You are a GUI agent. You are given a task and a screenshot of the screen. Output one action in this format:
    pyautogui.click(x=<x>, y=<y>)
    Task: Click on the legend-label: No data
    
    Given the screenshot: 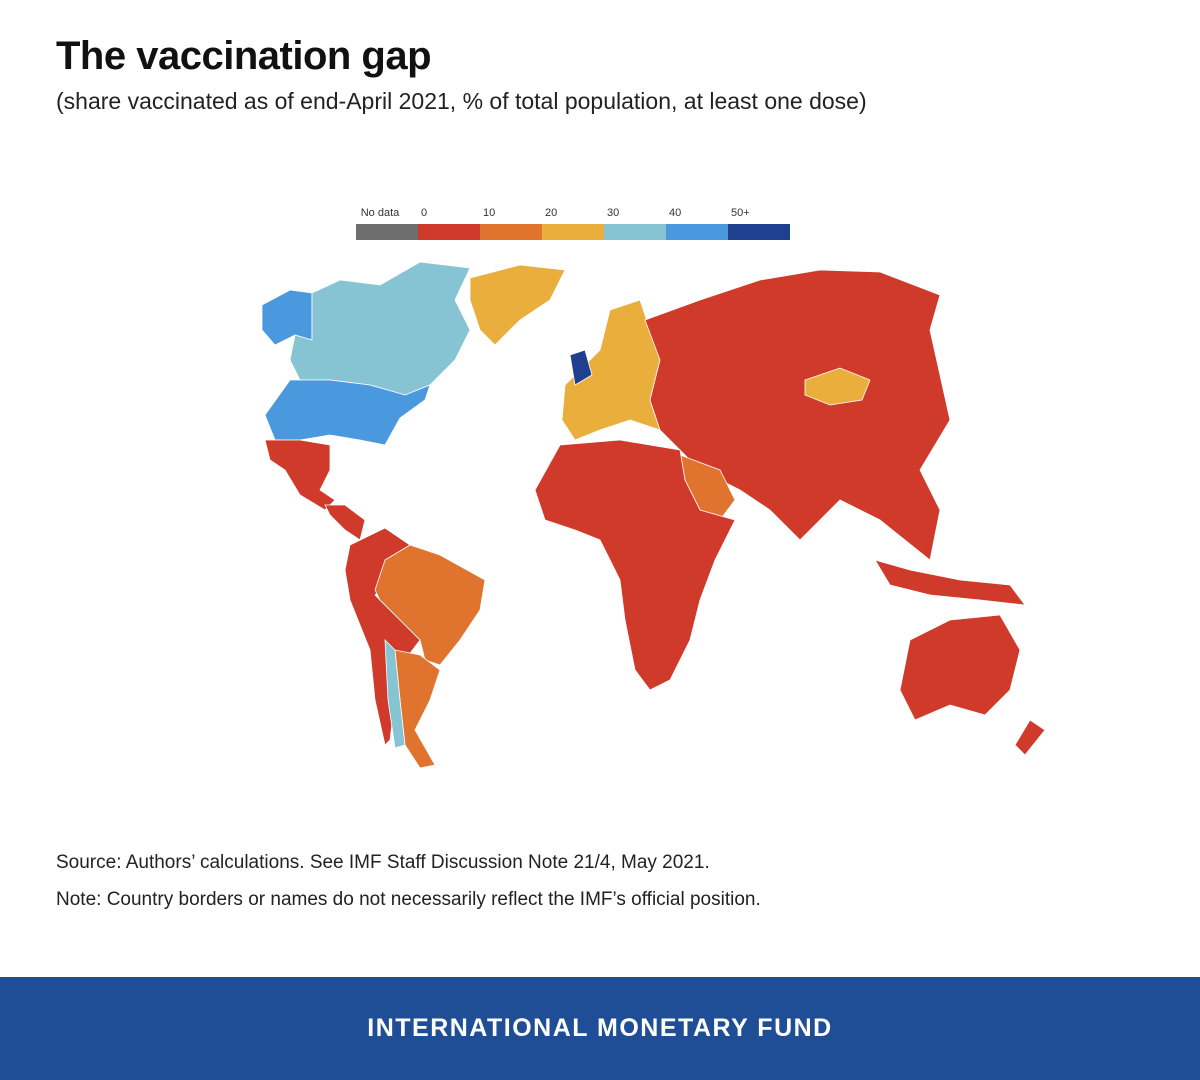 What is the action you would take?
    pyautogui.click(x=380, y=213)
    